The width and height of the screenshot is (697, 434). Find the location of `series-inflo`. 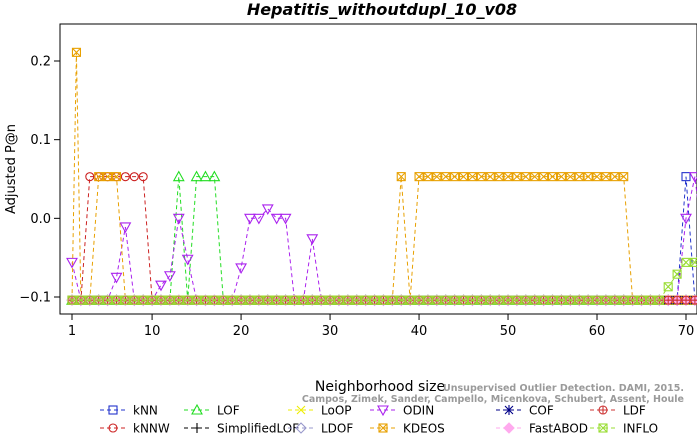

series-inflo is located at coordinates (382, 280).